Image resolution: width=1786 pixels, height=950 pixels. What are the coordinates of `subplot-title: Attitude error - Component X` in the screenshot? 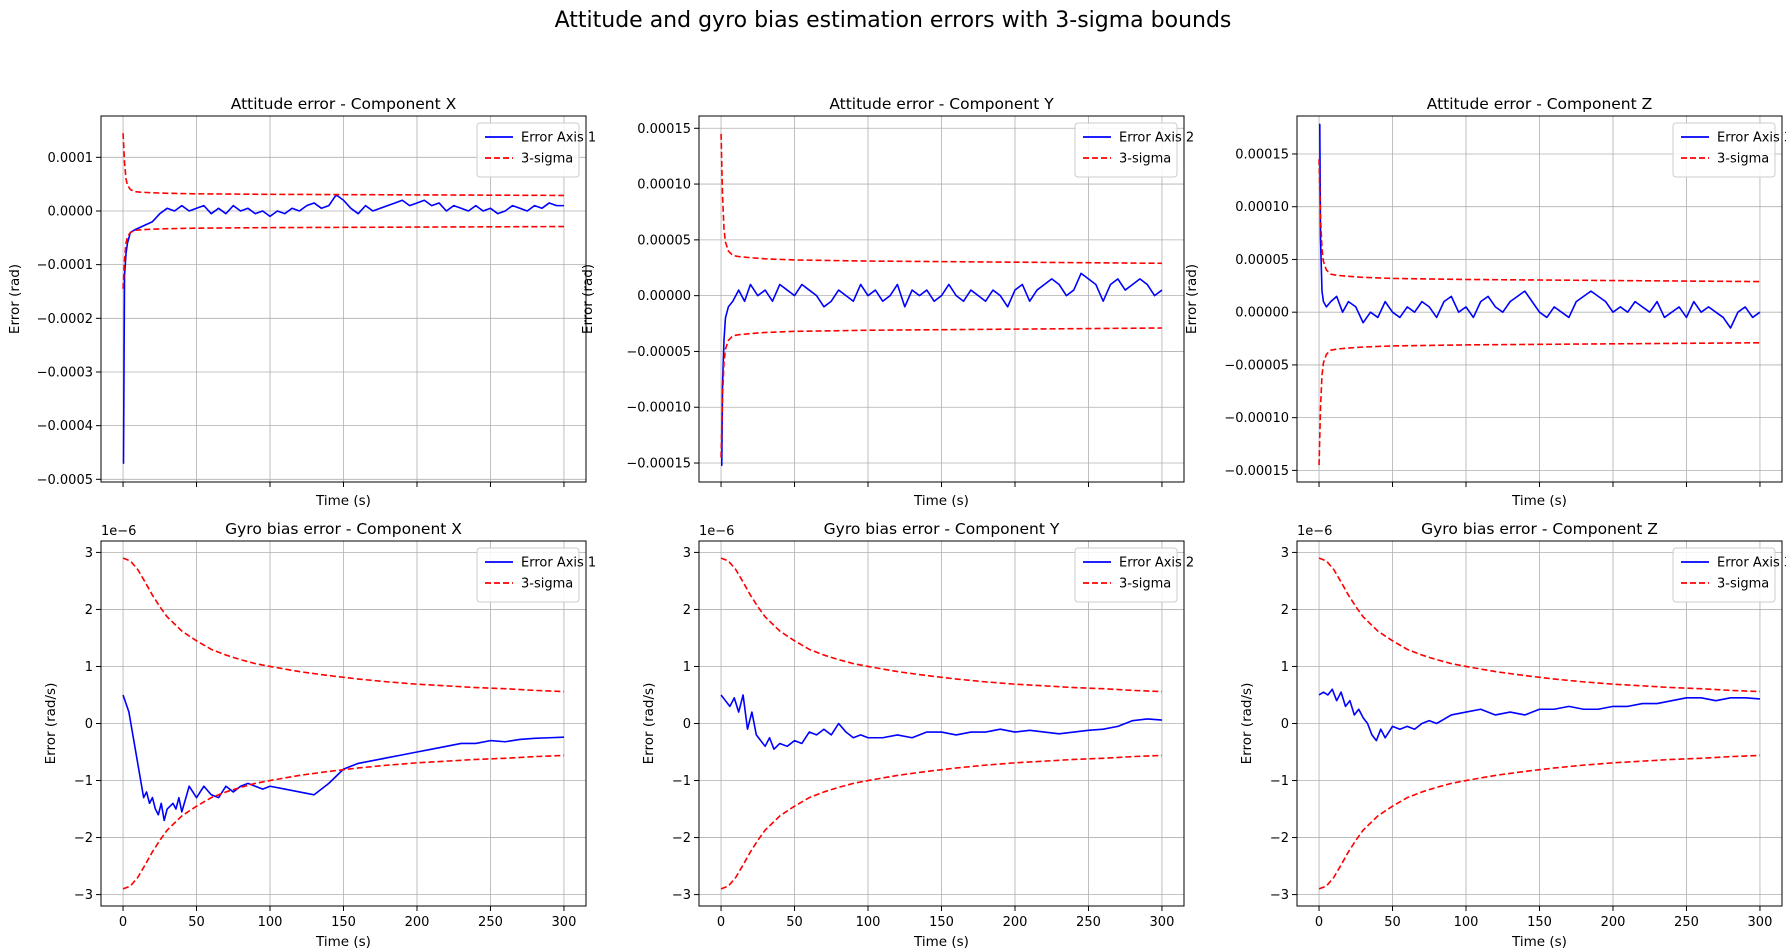 It's located at (344, 104).